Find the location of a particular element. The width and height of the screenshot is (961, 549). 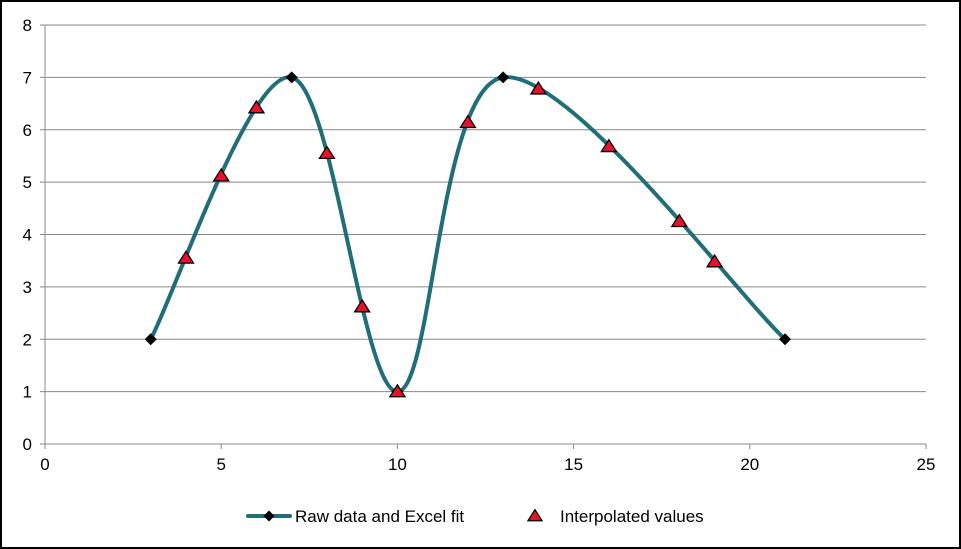

x-tick-label-4: 20 is located at coordinates (749, 464).